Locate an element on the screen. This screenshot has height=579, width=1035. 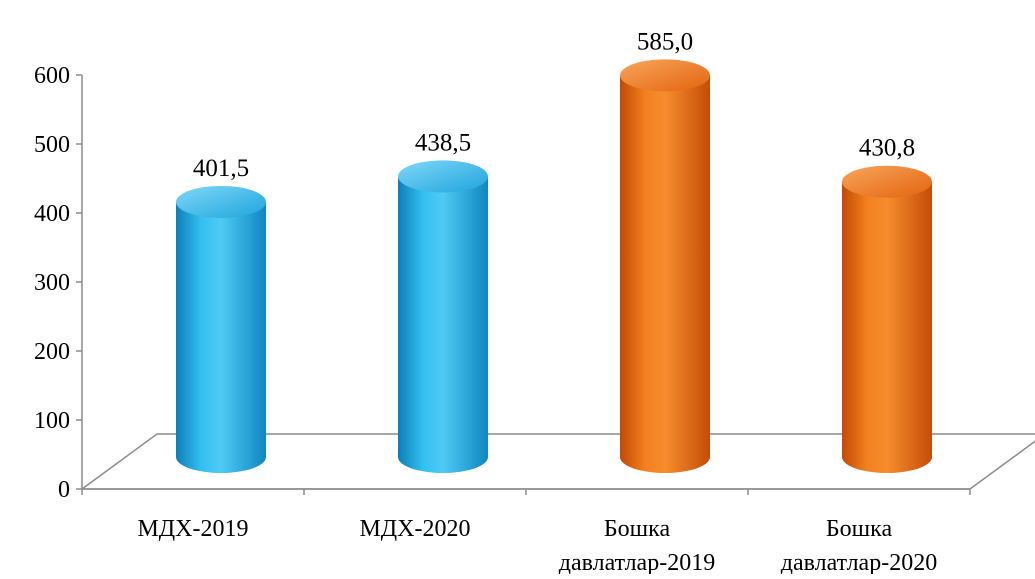
y-tick-label: 0 is located at coordinates (64, 490).